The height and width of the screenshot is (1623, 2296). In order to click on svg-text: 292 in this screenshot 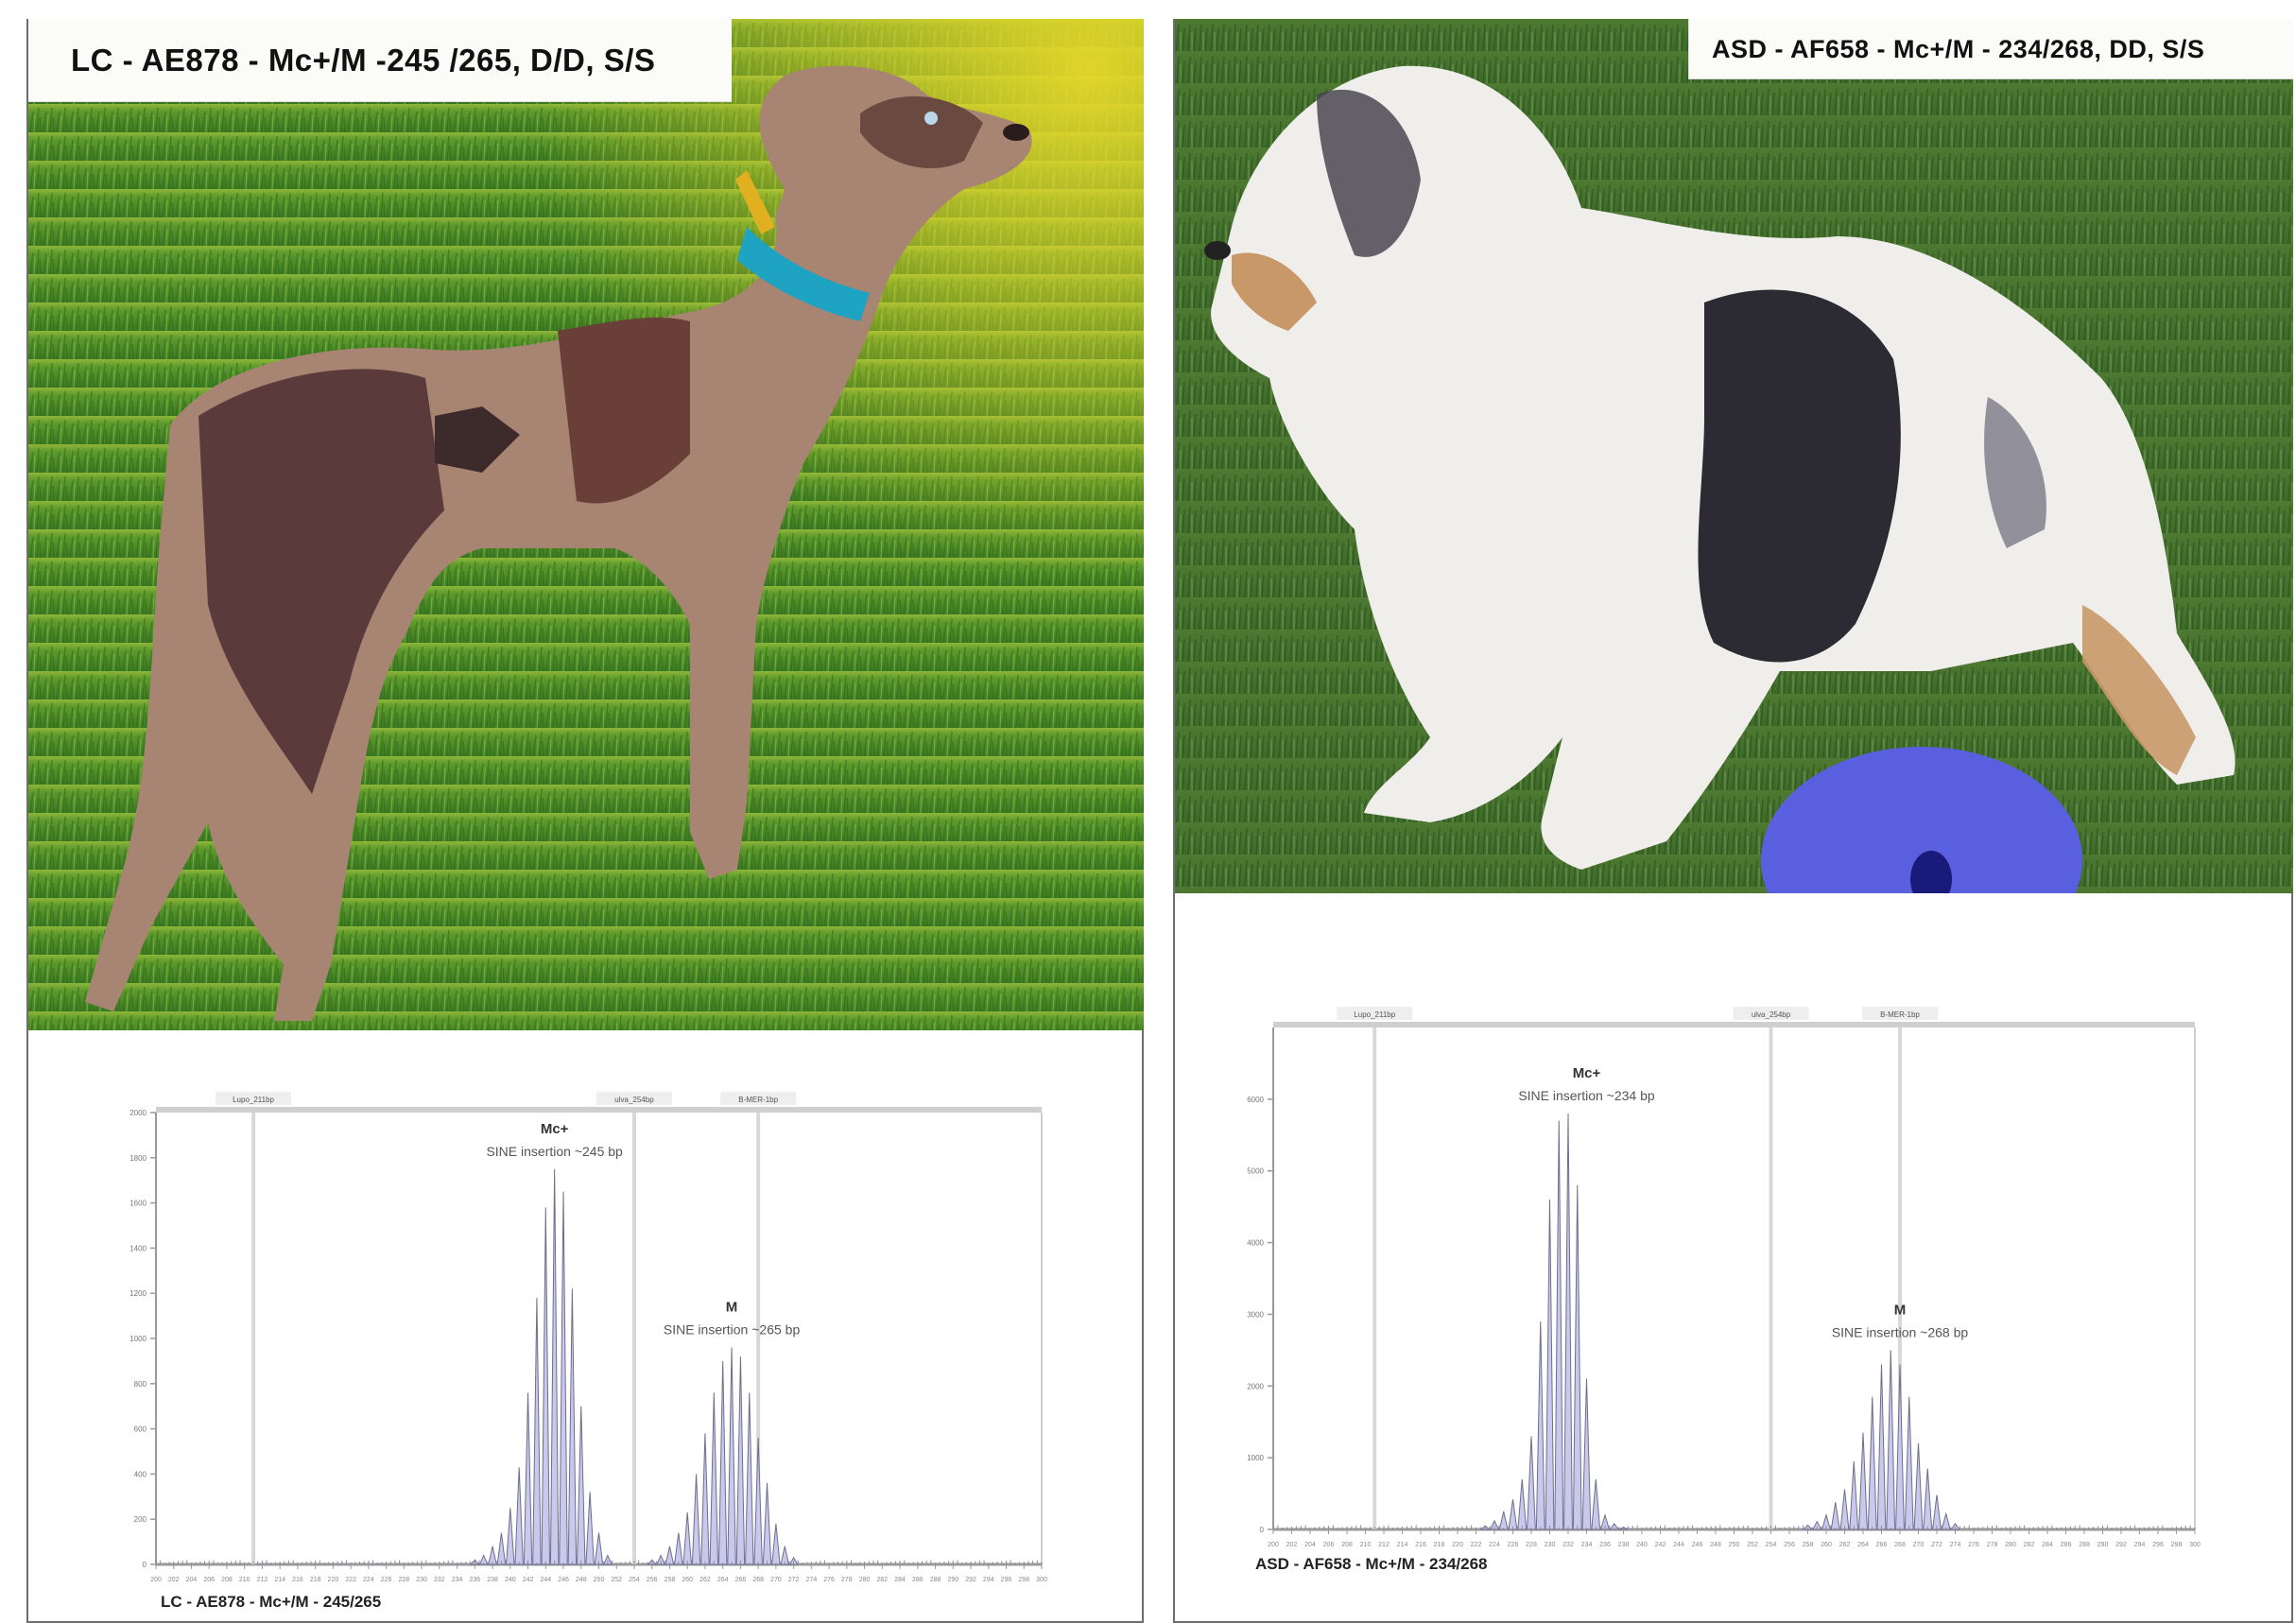, I will do `click(2121, 1545)`.